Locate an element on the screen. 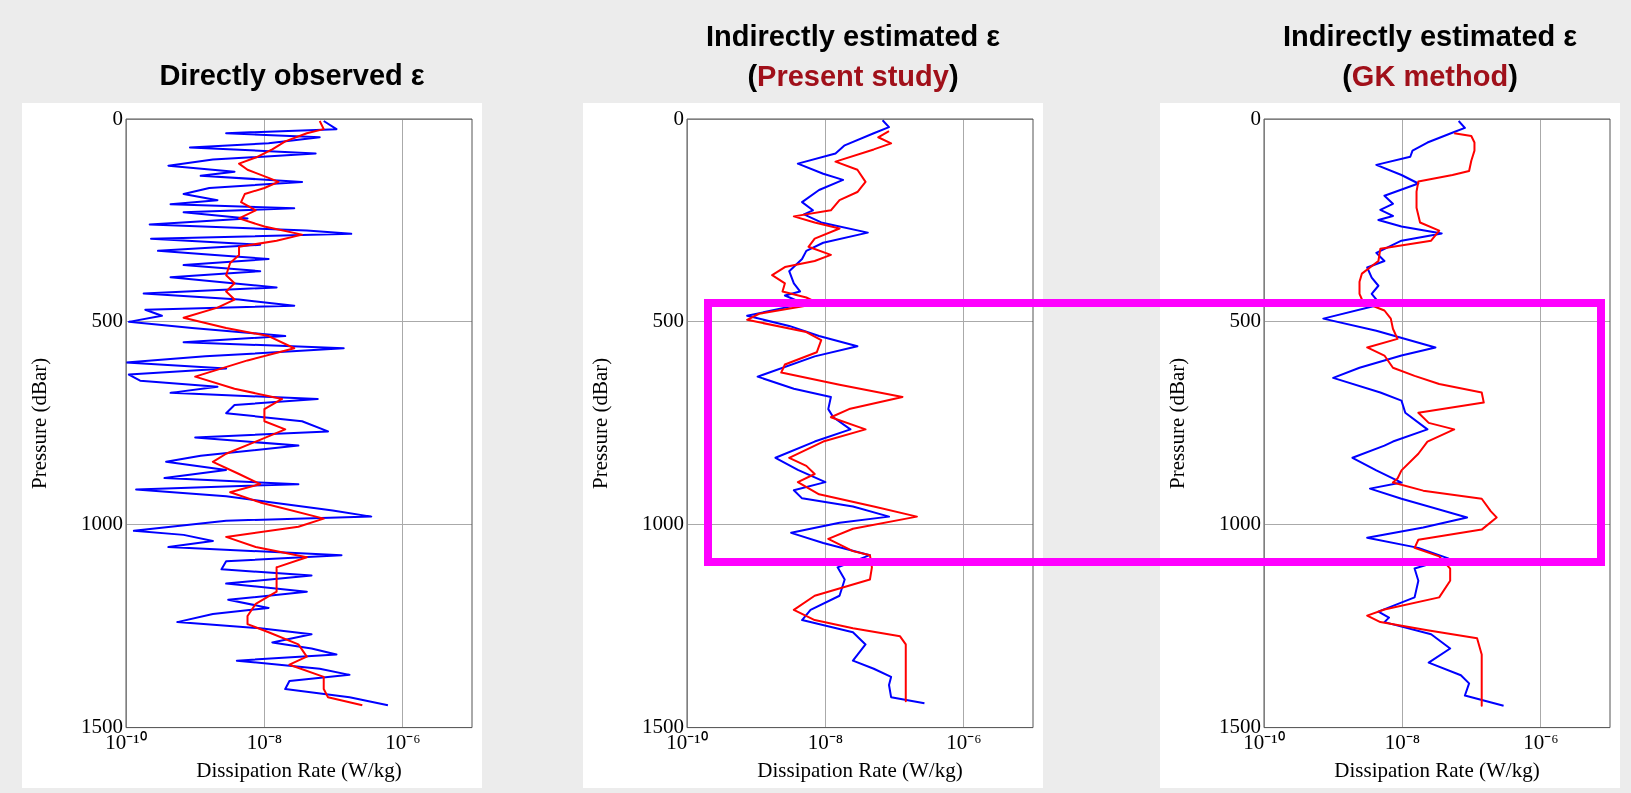  chart-subtitle: (GK method) is located at coordinates (1430, 76).